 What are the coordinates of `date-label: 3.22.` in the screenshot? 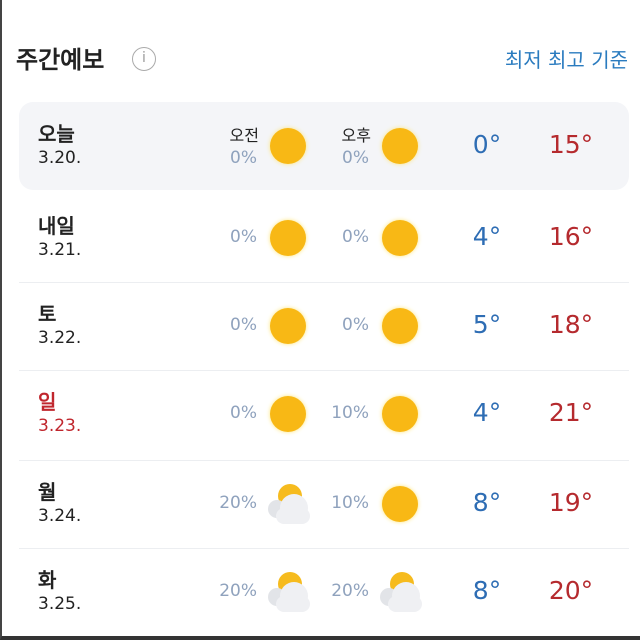 It's located at (60, 338).